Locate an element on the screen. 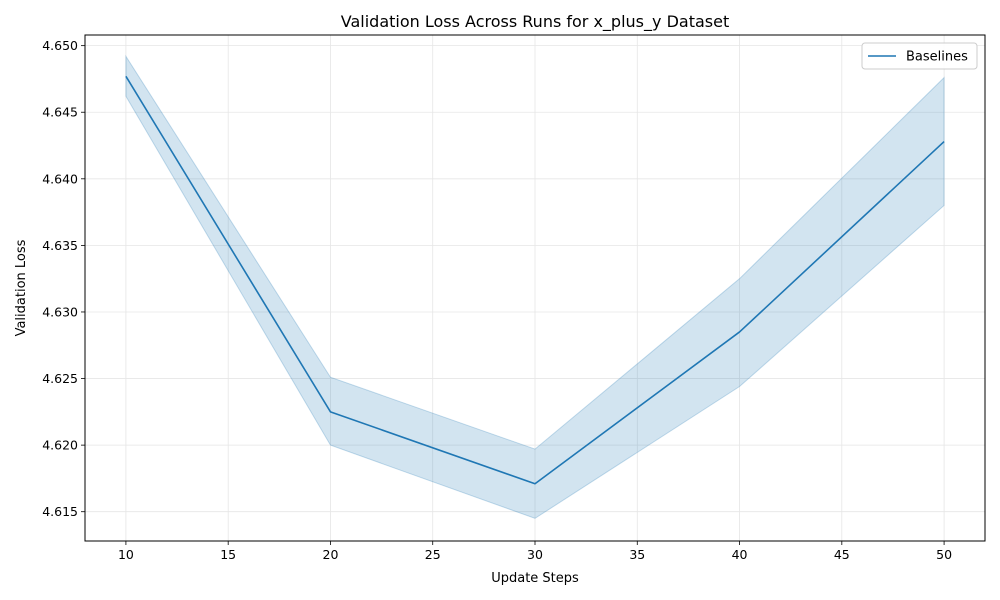 The width and height of the screenshot is (1000, 600). x-tick-label: 30 is located at coordinates (535, 554).